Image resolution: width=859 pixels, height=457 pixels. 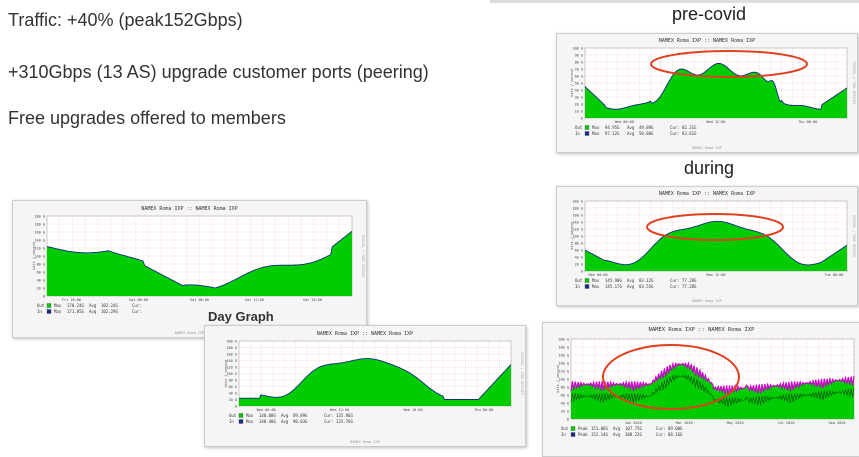 I want to click on legend-avg: 102.29G, so click(x=109, y=311).